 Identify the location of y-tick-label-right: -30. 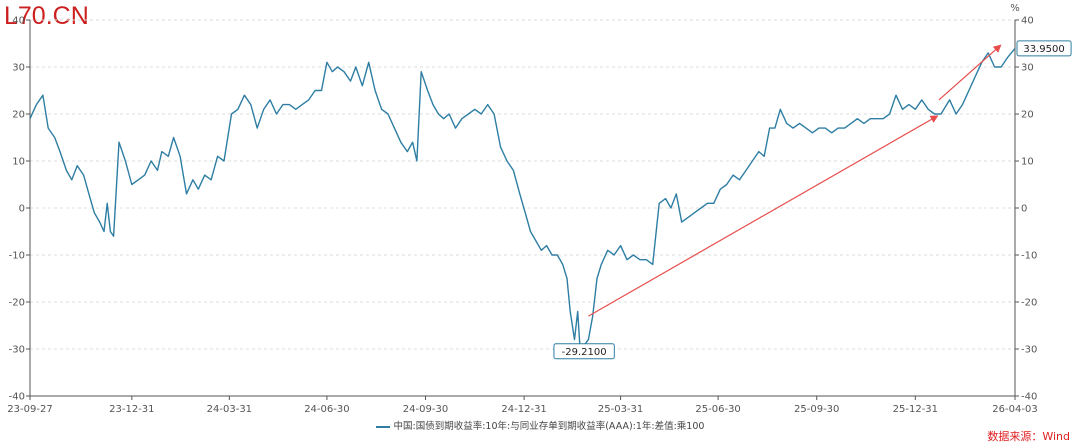
(1029, 350).